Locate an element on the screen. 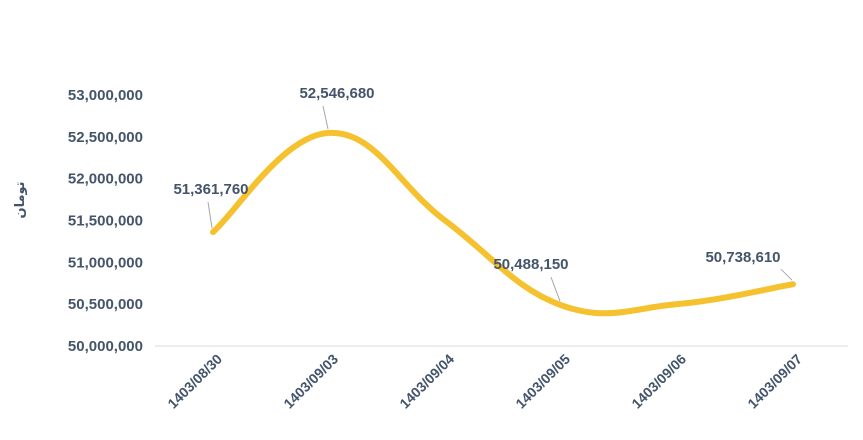 The image size is (863, 440). data-label: 50,488,150 is located at coordinates (530, 264).